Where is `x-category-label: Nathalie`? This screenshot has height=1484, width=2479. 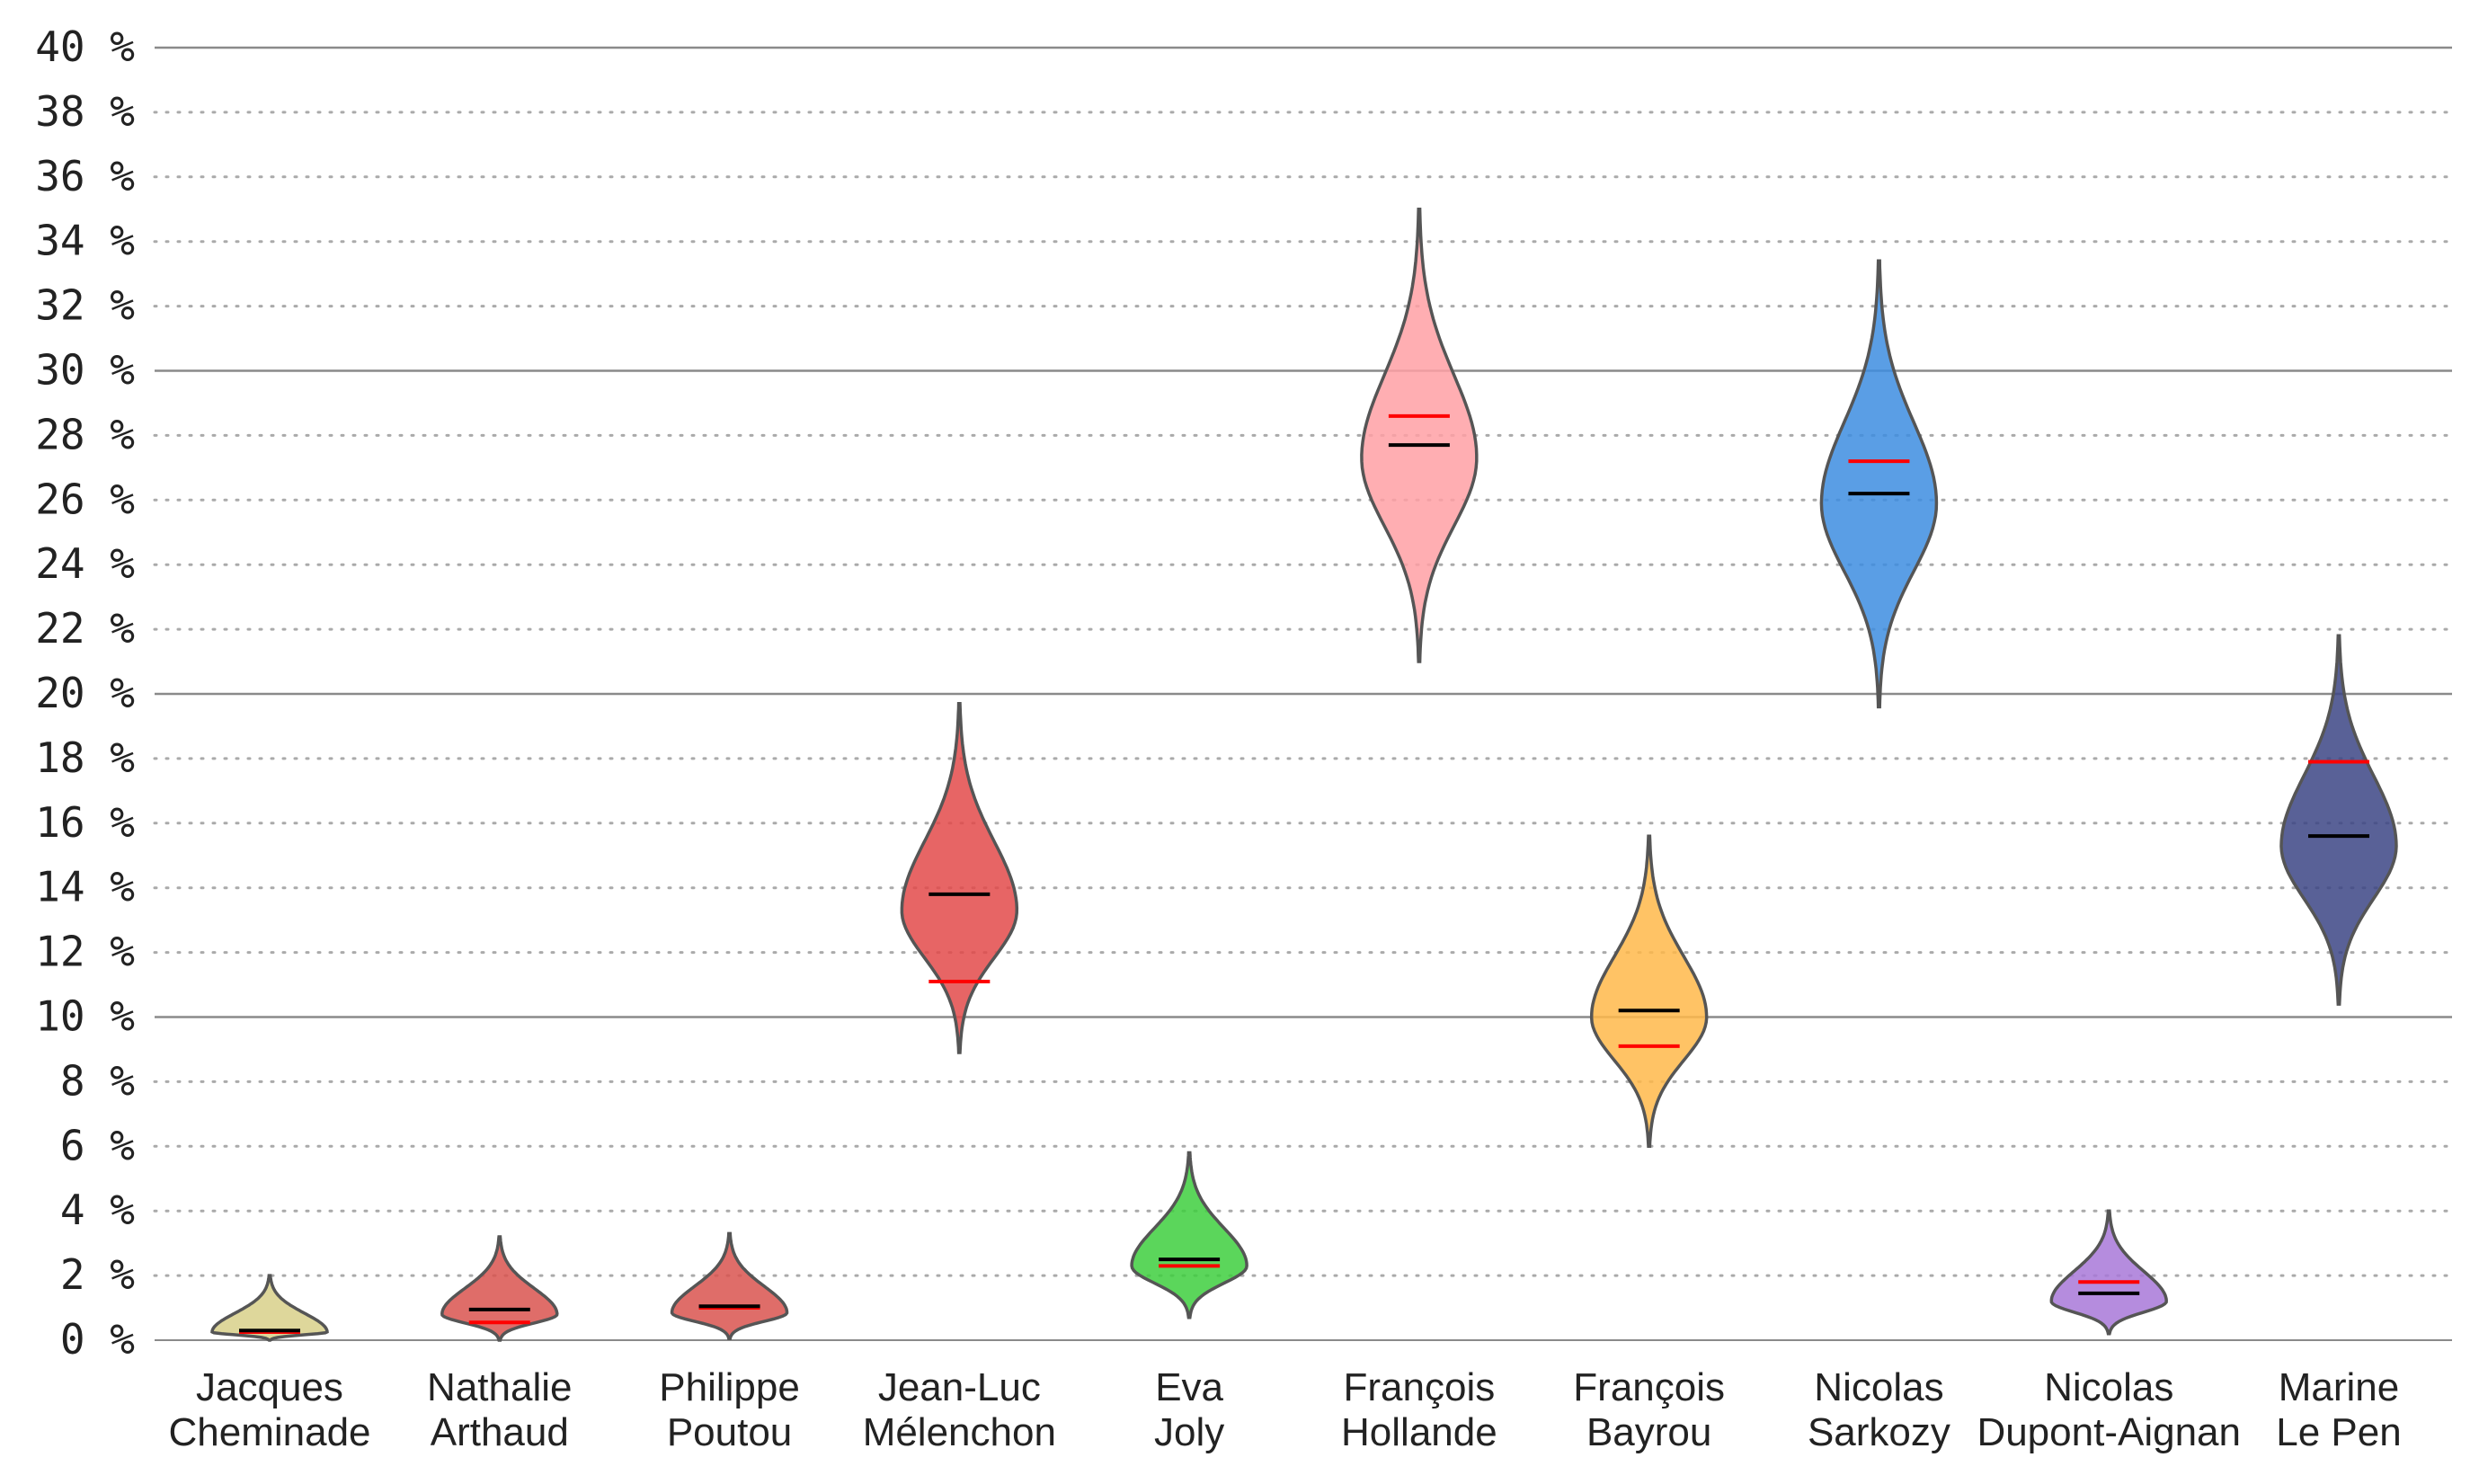
x-category-label: Nathalie is located at coordinates (499, 1387).